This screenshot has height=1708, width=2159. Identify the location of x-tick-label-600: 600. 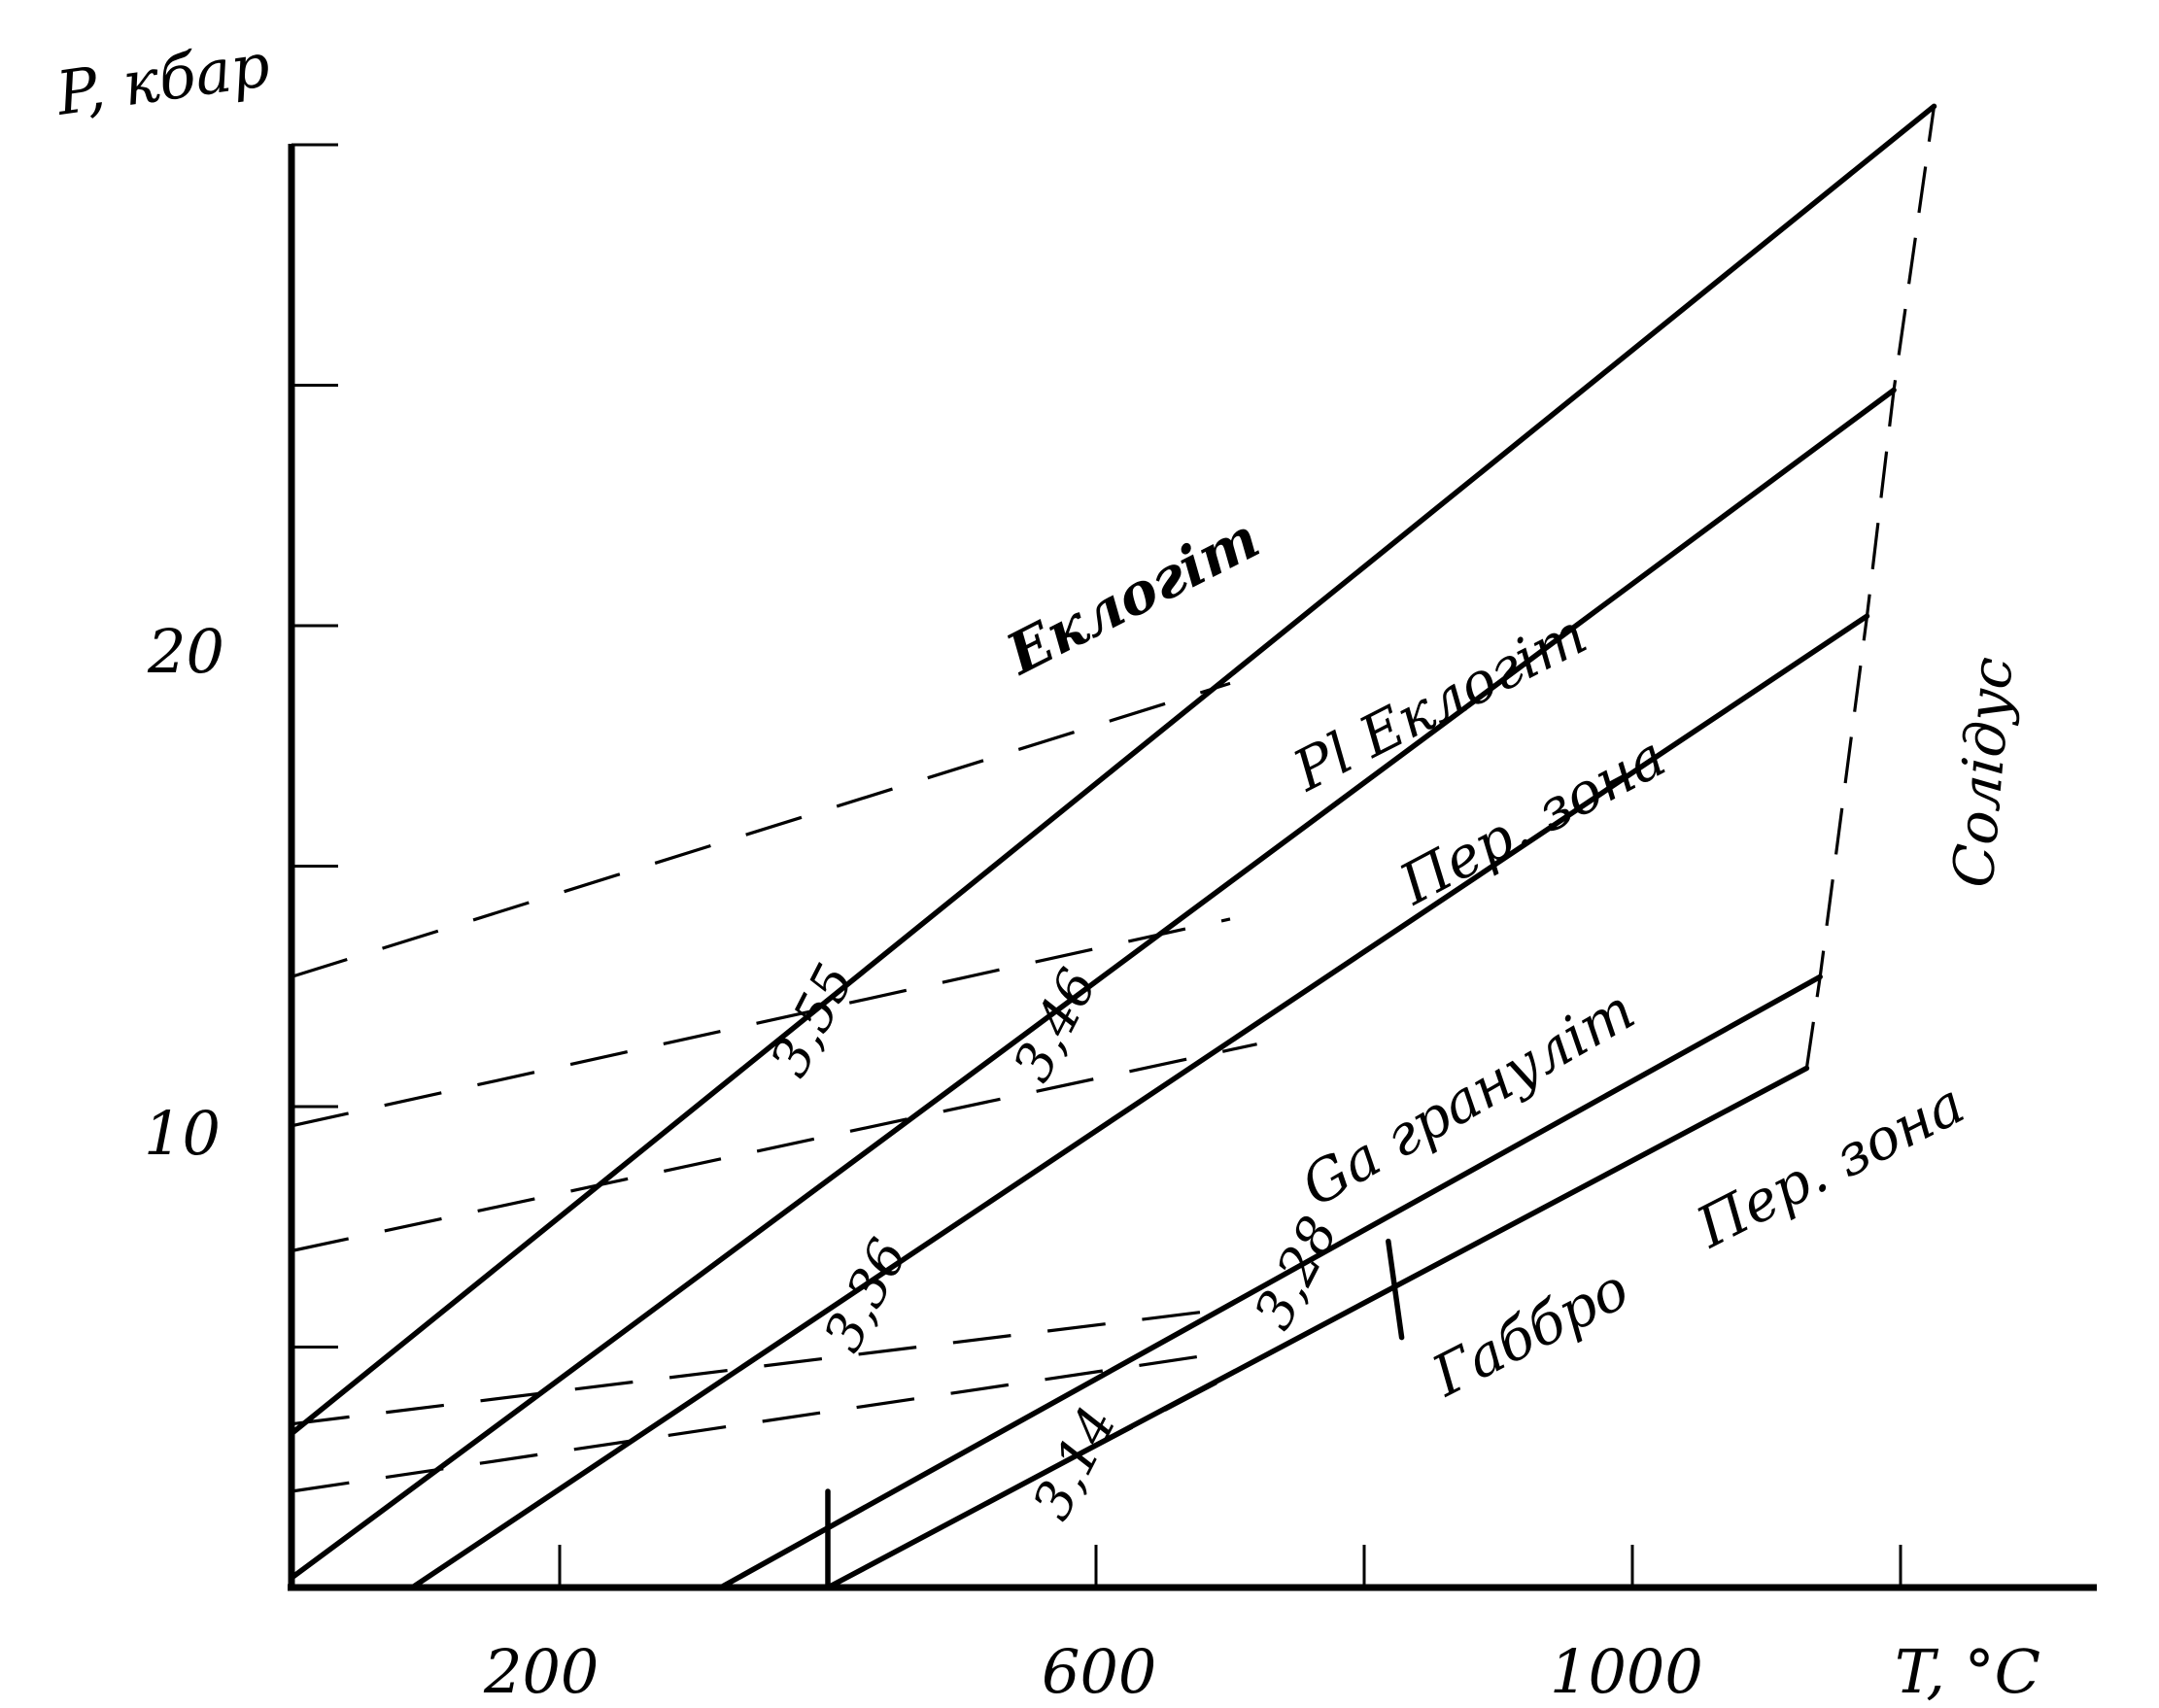
(1099, 1671).